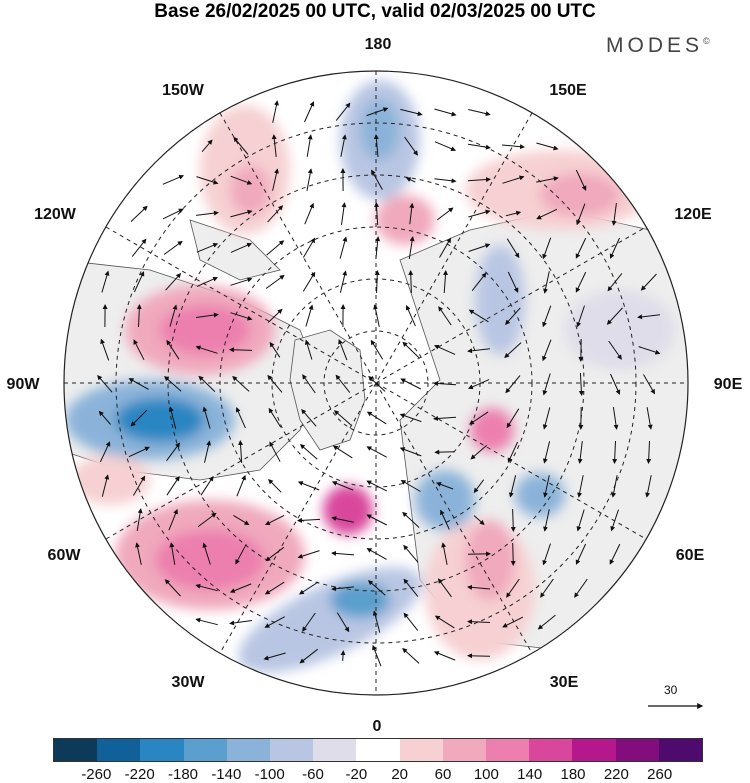  What do you see at coordinates (110, 480) in the screenshot?
I see `anomaly-pos-east-pacific` at bounding box center [110, 480].